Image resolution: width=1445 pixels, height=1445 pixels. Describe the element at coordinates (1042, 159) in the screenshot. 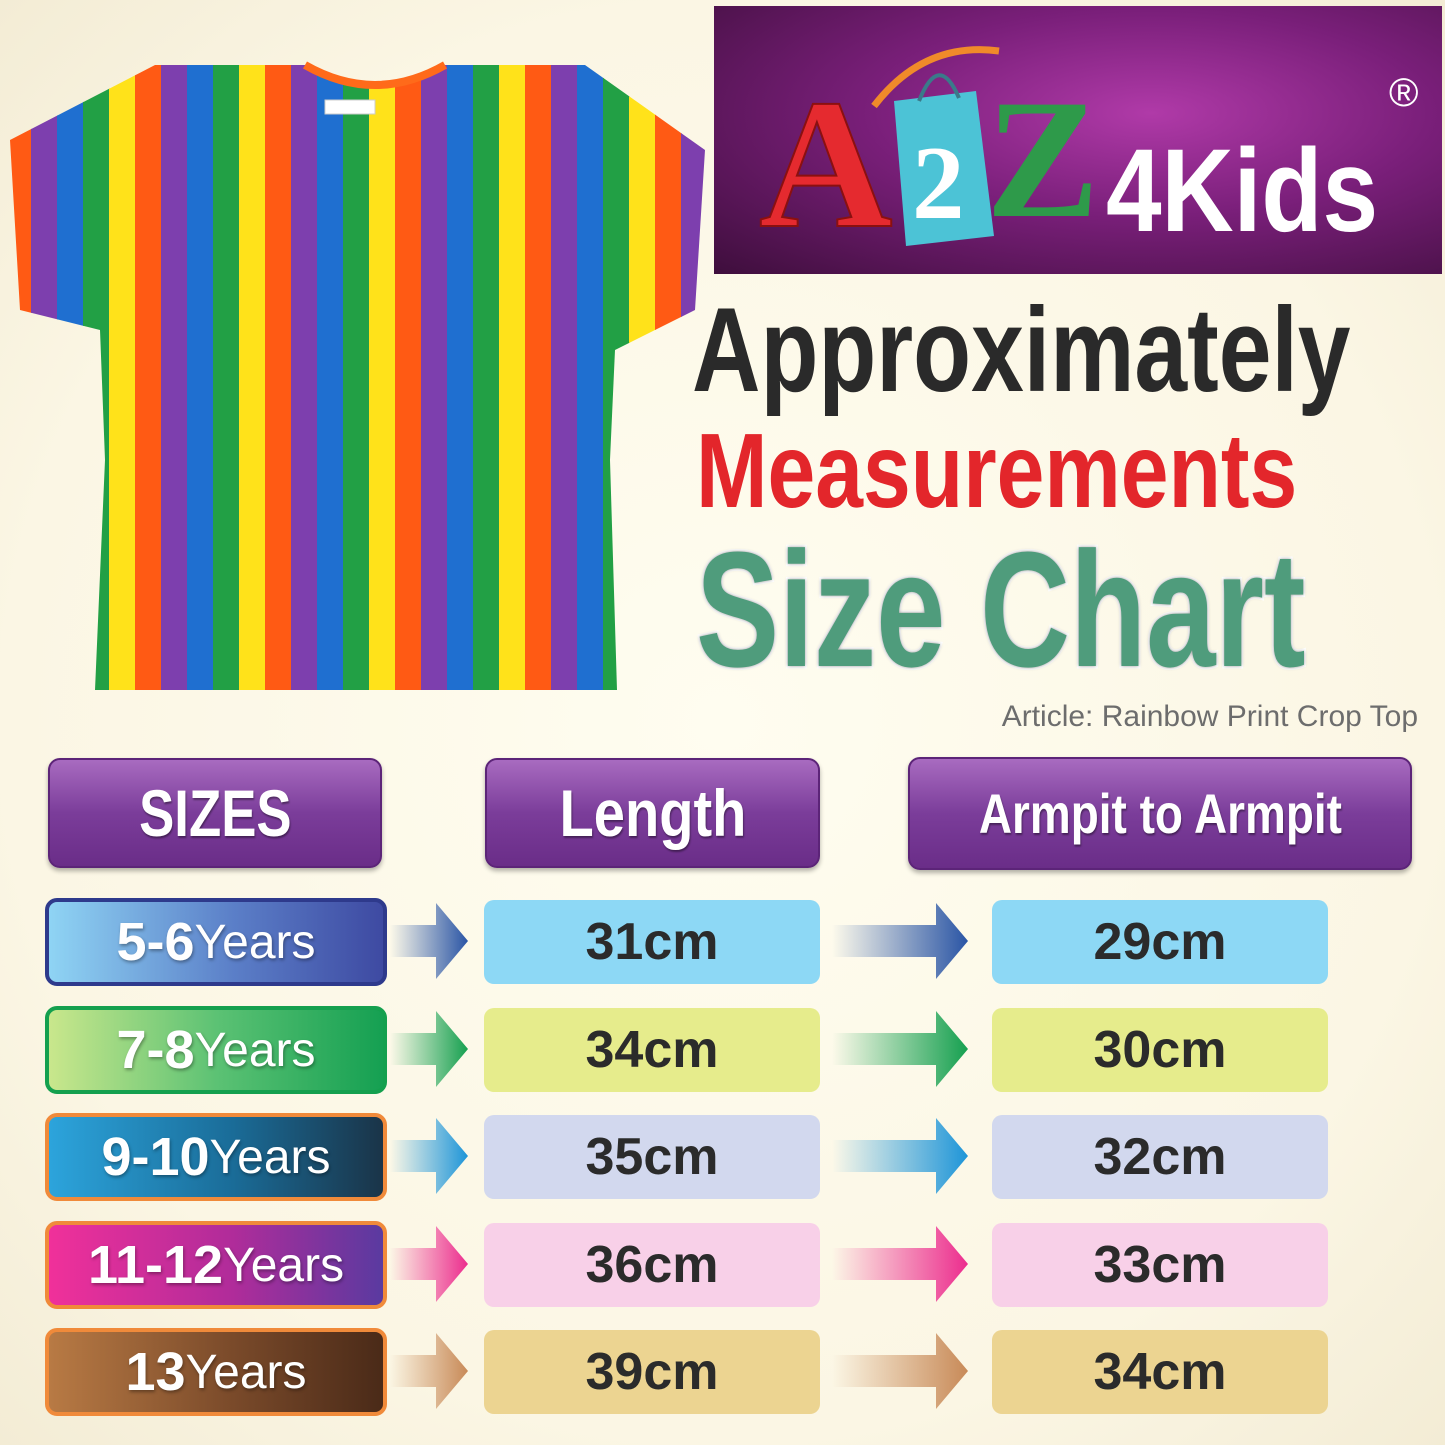

I see `svg-text: Z` at that location.